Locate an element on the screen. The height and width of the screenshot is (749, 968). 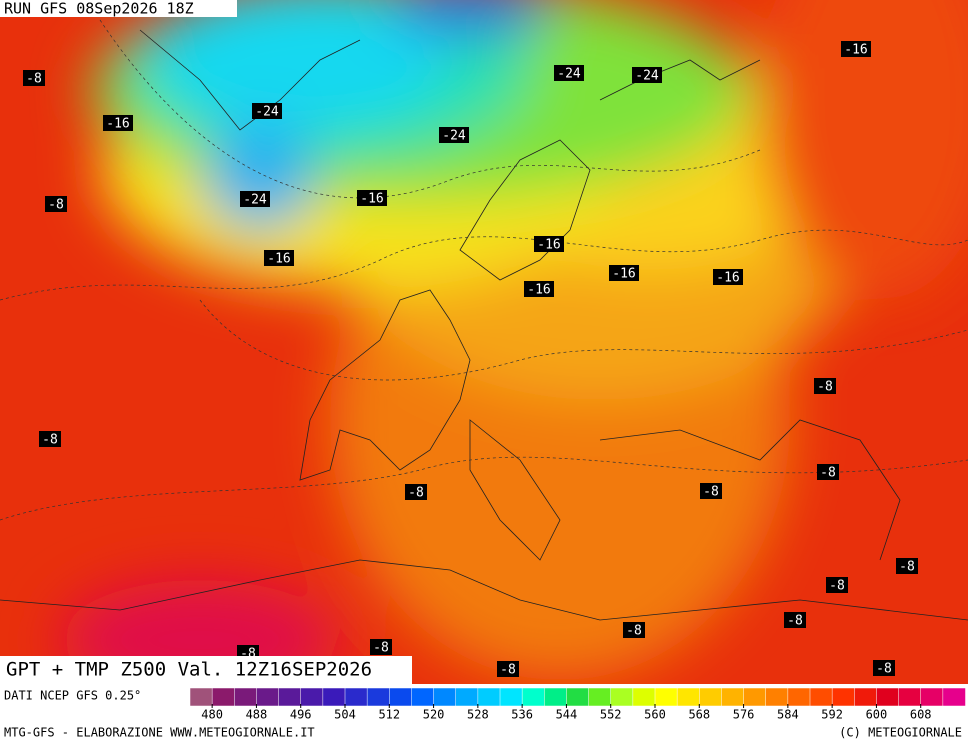
title-box is located at coordinates (206, 670).